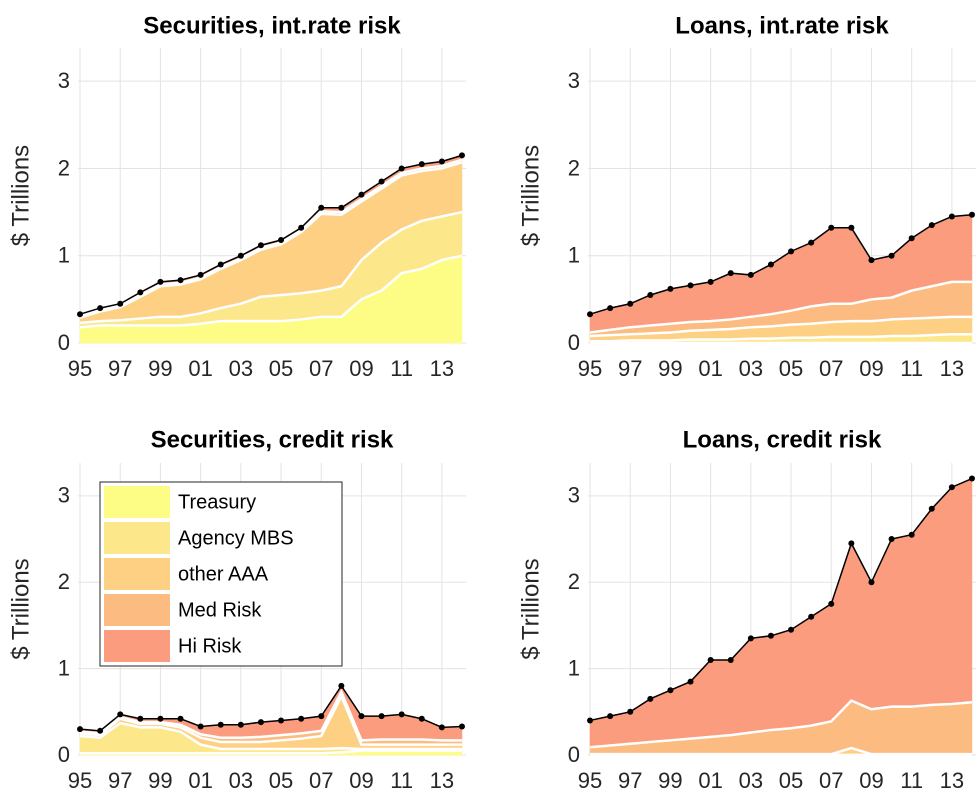 The width and height of the screenshot is (978, 797). I want to click on legend-label: Med Risk, so click(220, 610).